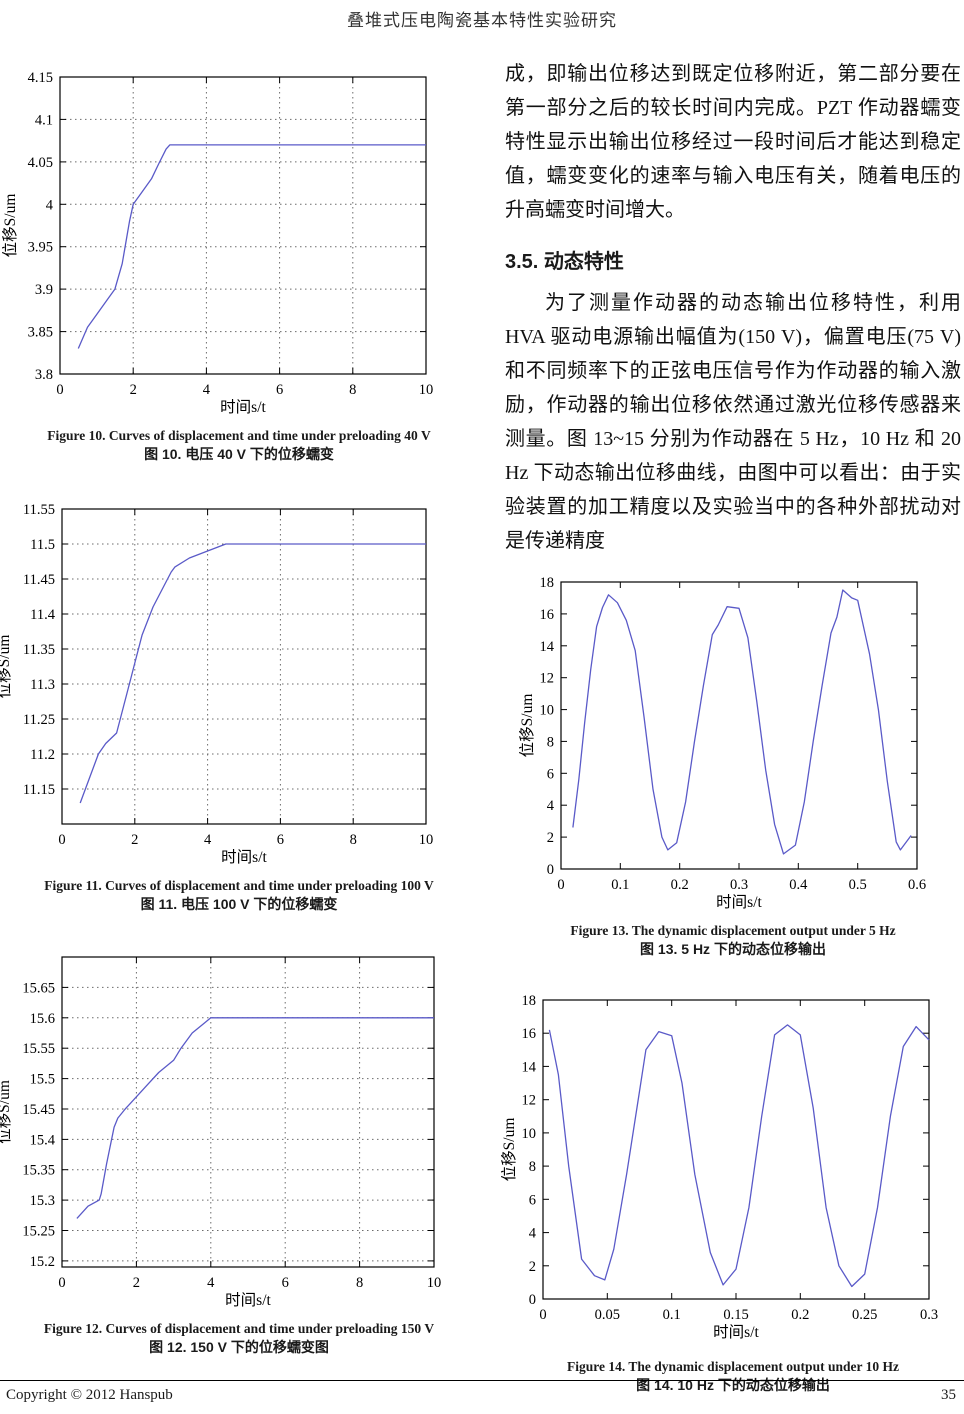 The height and width of the screenshot is (1414, 964). Describe the element at coordinates (948, 1395) in the screenshot. I see `footer-page-number: 35` at that location.